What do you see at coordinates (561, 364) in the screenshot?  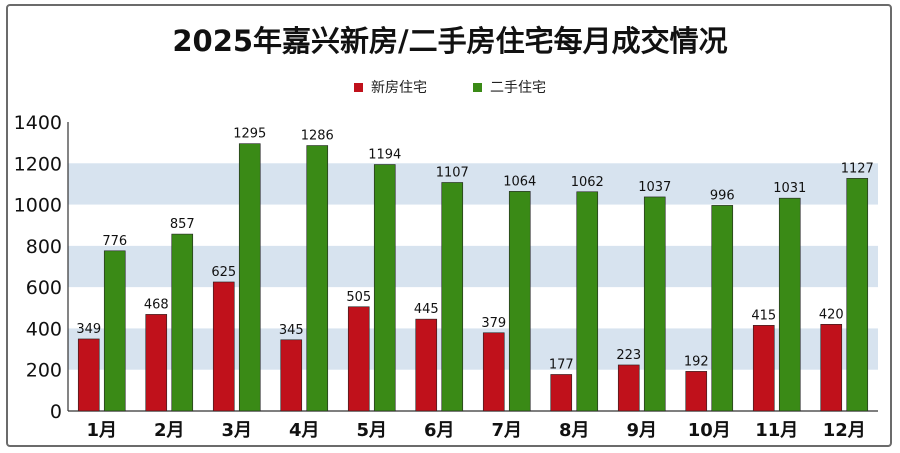 I see `value-label-new-homes: 177` at bounding box center [561, 364].